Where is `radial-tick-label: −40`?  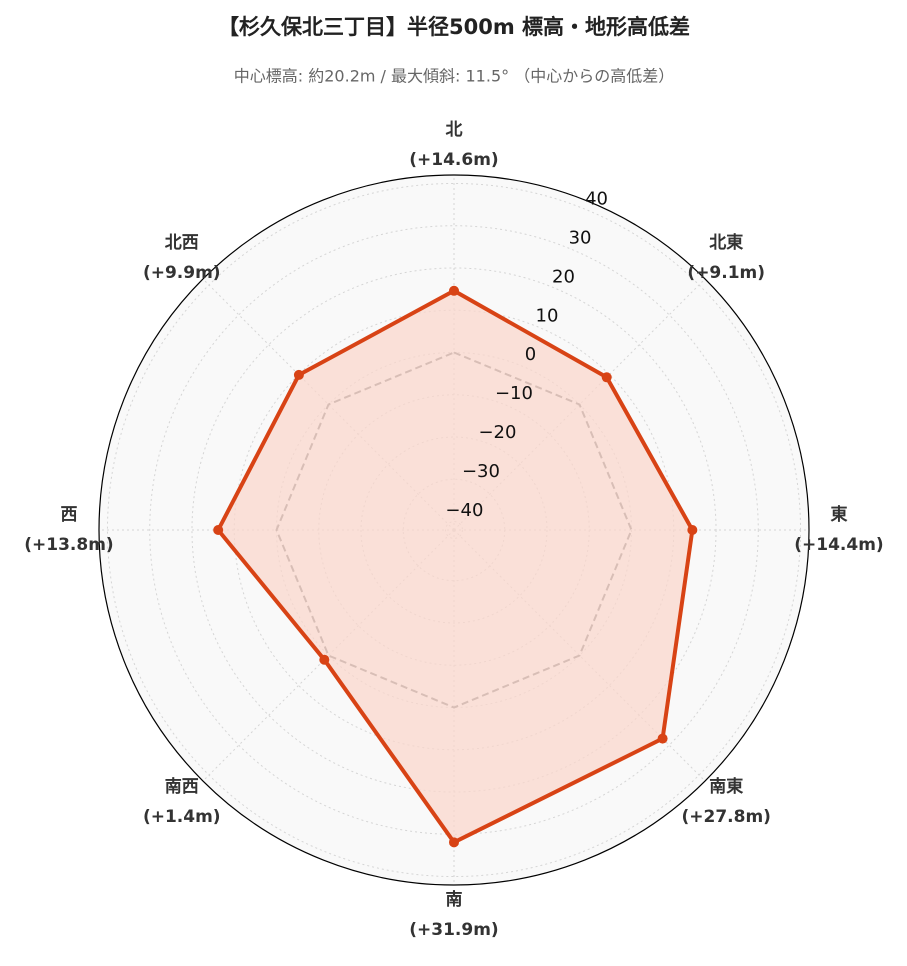
radial-tick-label: −40 is located at coordinates (464, 510).